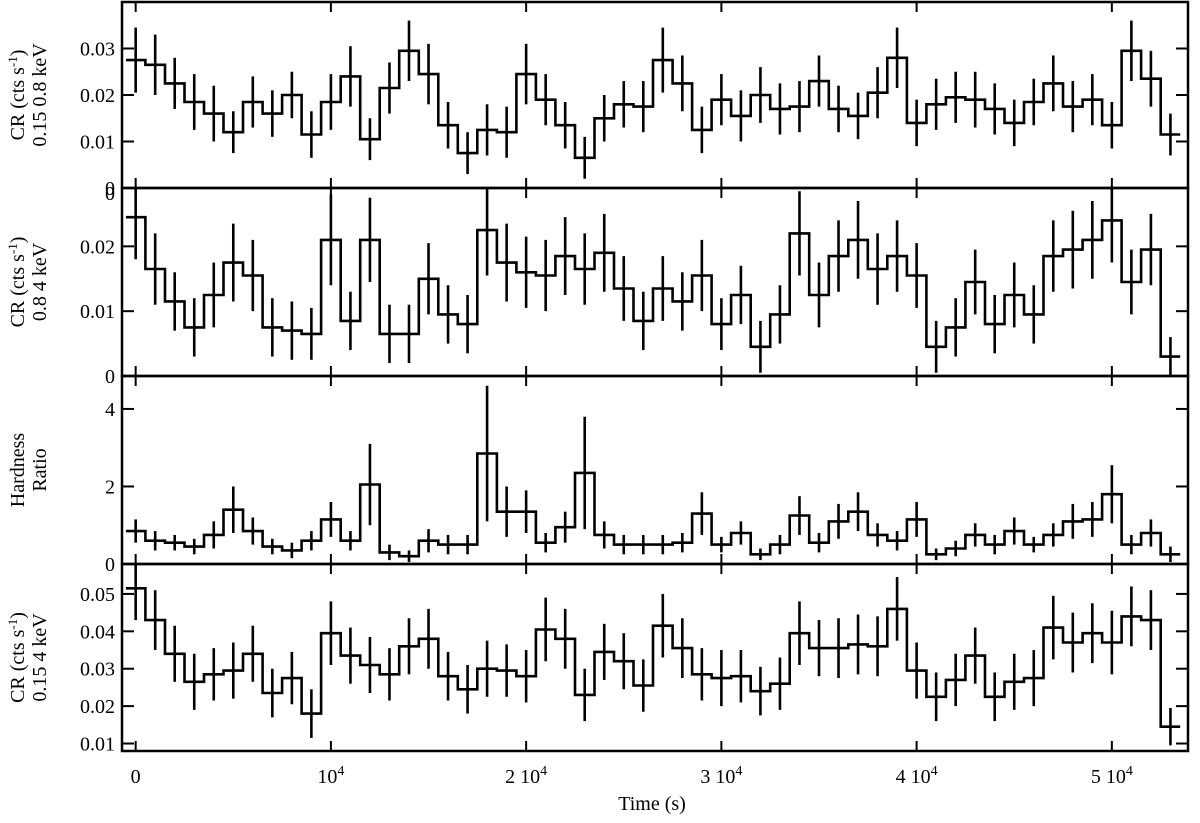  Describe the element at coordinates (18, 470) in the screenshot. I see `y-axis-label-line1: Hardness` at that location.